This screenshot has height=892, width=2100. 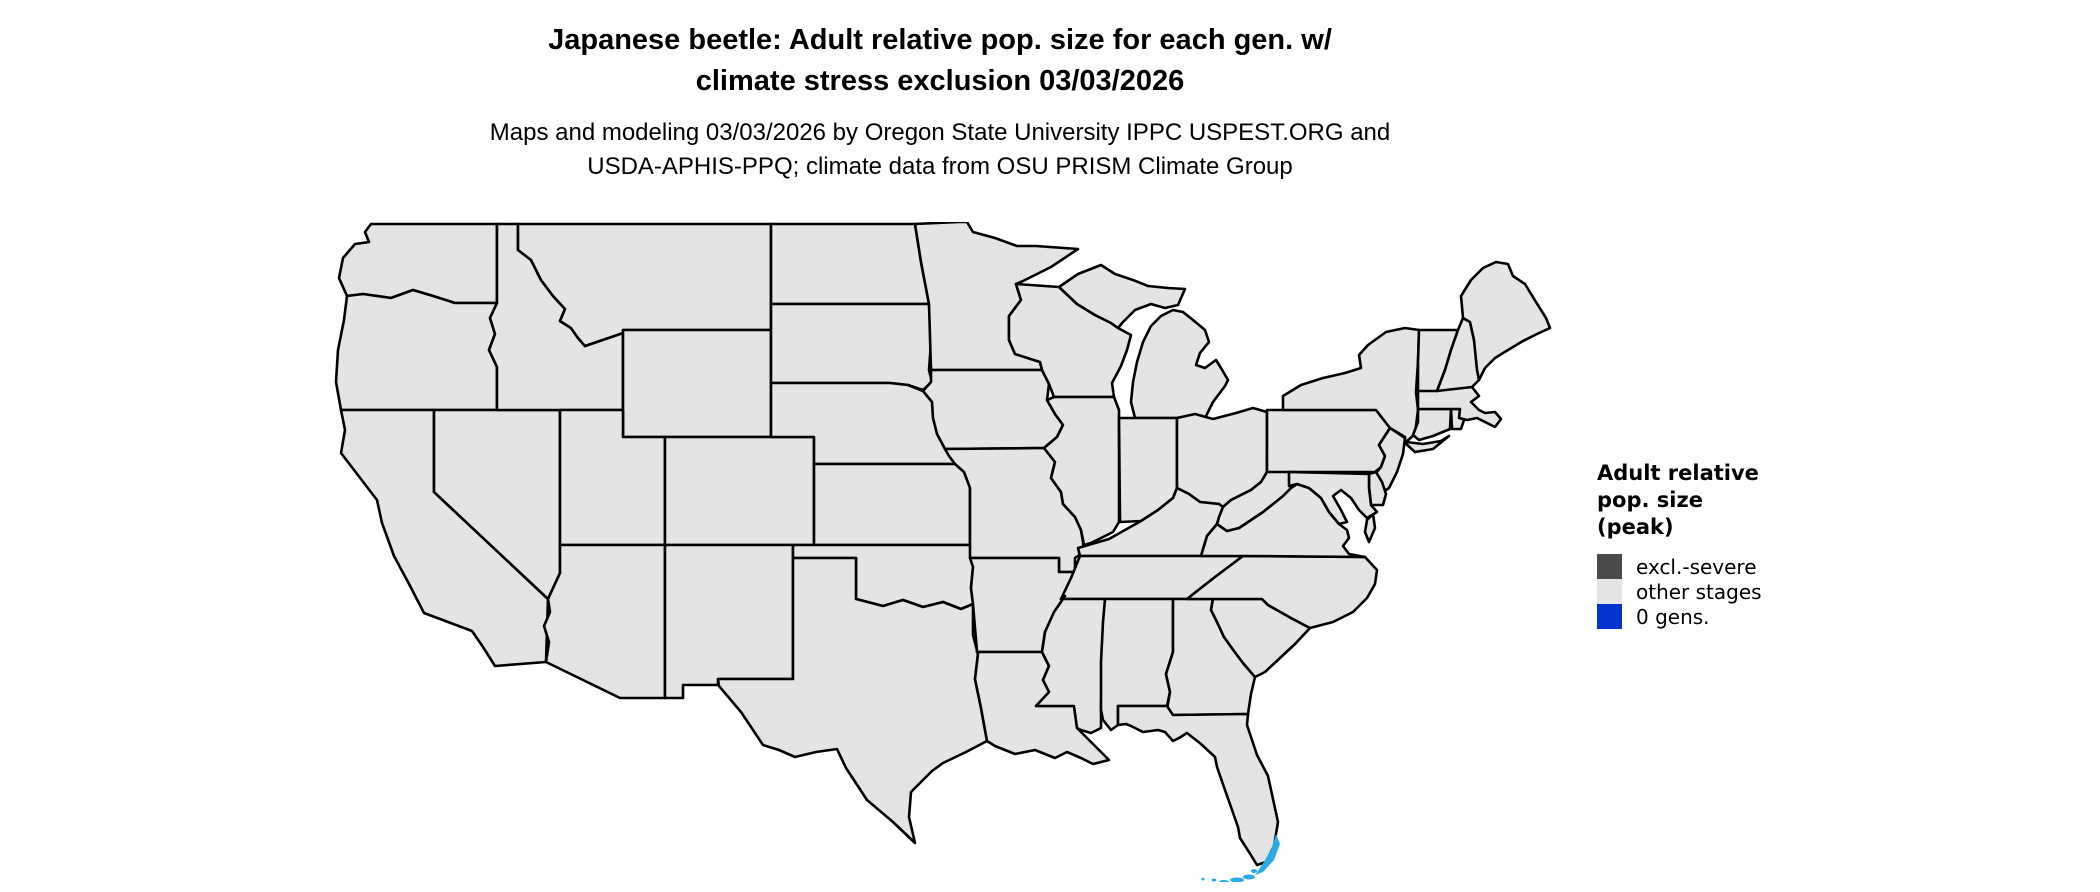 I want to click on legend-item-zero-gens: 0 gens., so click(x=1717, y=616).